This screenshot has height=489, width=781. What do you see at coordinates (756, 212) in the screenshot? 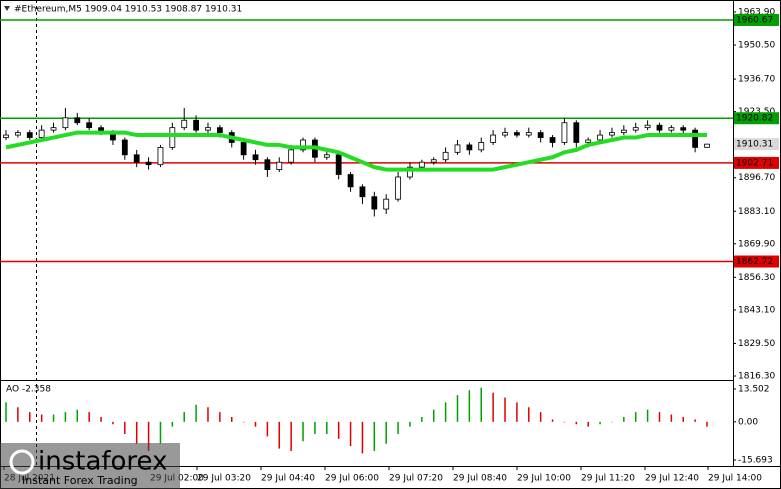
I see `y-tick-label: 1883.10` at bounding box center [756, 212].